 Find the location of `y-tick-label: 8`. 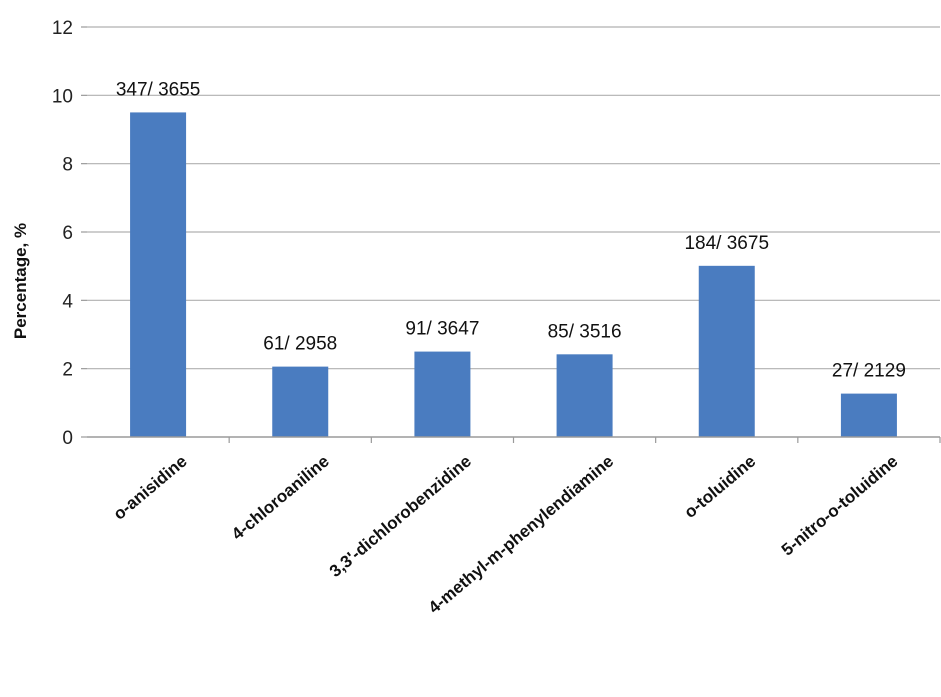

y-tick-label: 8 is located at coordinates (67, 165).